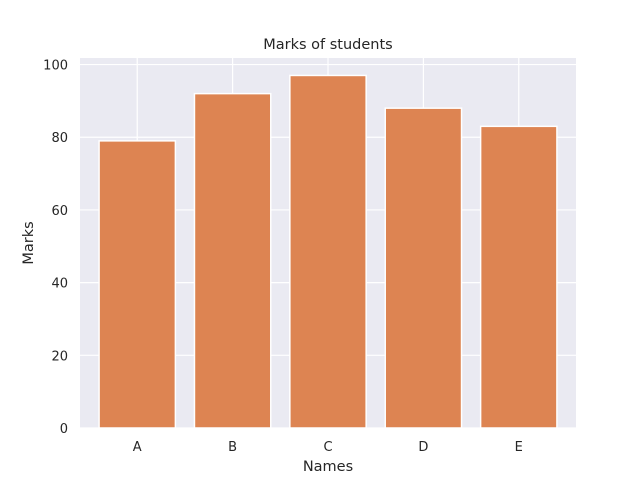 This screenshot has height=480, width=640. I want to click on bar-d, so click(423, 268).